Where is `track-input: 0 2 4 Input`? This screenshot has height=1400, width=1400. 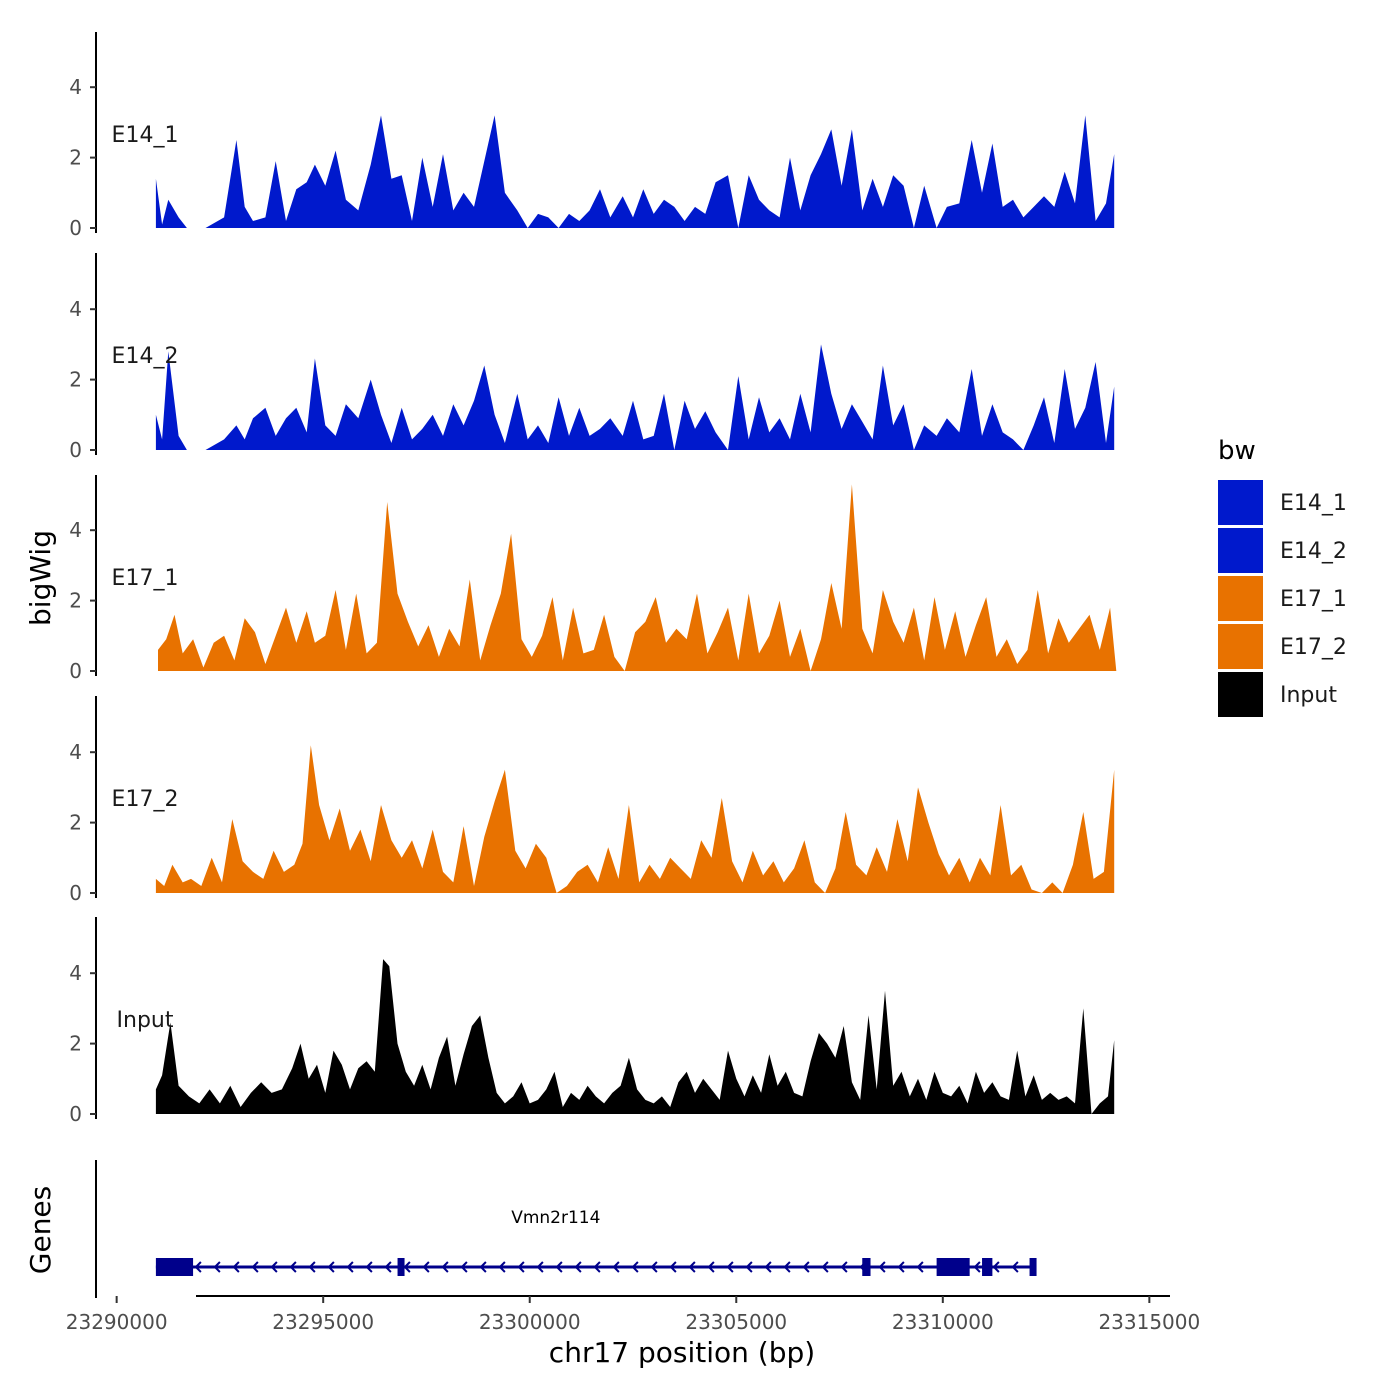
track-input: 0 2 4 Input is located at coordinates (592, 1021).